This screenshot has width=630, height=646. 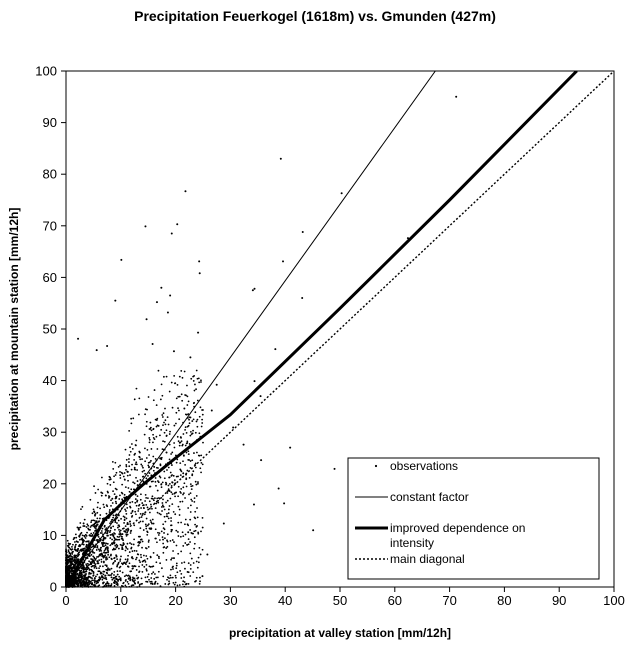 What do you see at coordinates (50, 432) in the screenshot?
I see `y-tick-label: 30` at bounding box center [50, 432].